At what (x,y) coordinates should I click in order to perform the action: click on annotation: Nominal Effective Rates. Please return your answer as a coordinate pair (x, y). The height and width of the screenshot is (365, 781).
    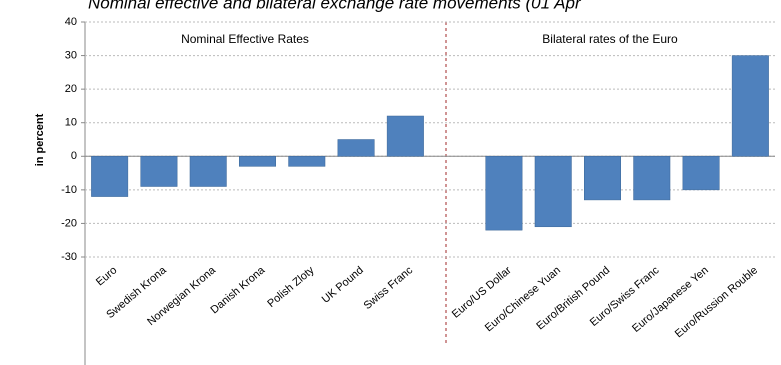
    Looking at the image, I should click on (245, 39).